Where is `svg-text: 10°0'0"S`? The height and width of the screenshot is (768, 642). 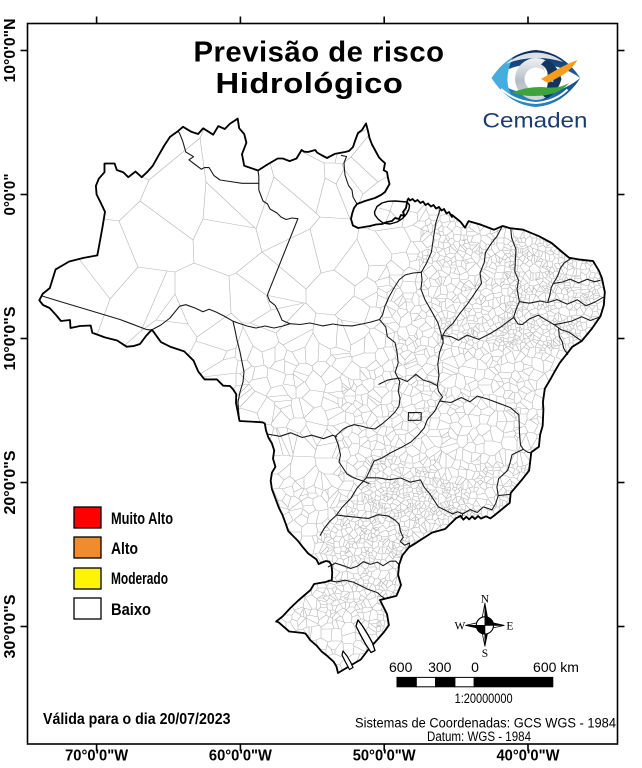 svg-text: 10°0'0"S is located at coordinates (10, 339).